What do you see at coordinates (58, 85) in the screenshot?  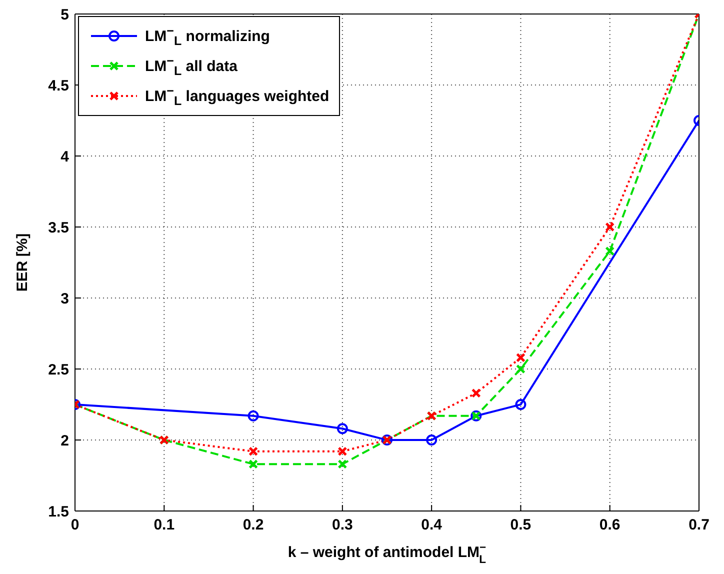 I see `y-tick-label: 4.5` at bounding box center [58, 85].